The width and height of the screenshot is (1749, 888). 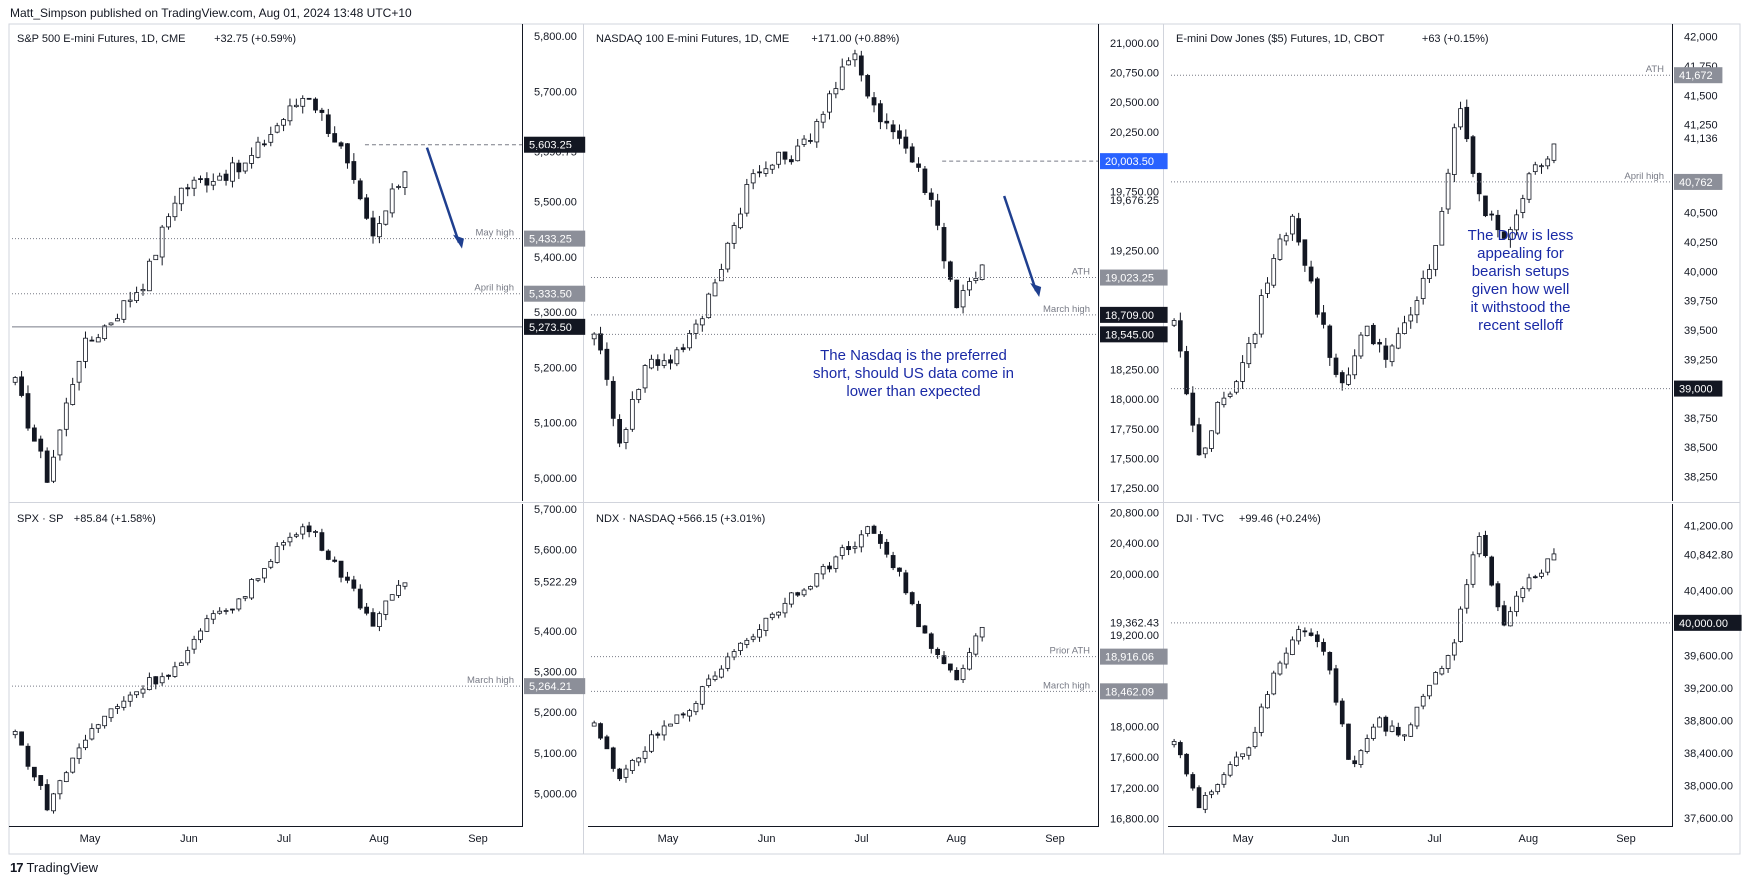 What do you see at coordinates (555, 551) in the screenshot?
I see `price-tick-label: 5,600.00` at bounding box center [555, 551].